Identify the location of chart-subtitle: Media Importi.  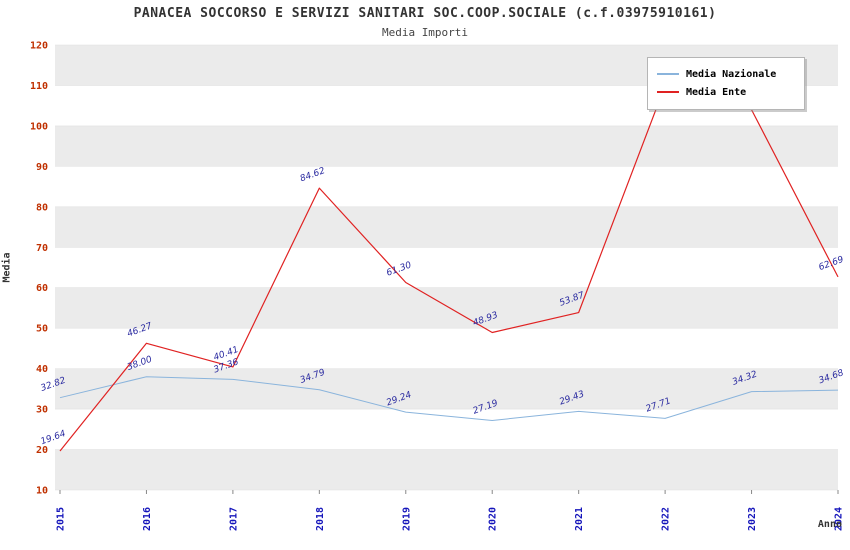
(425, 32).